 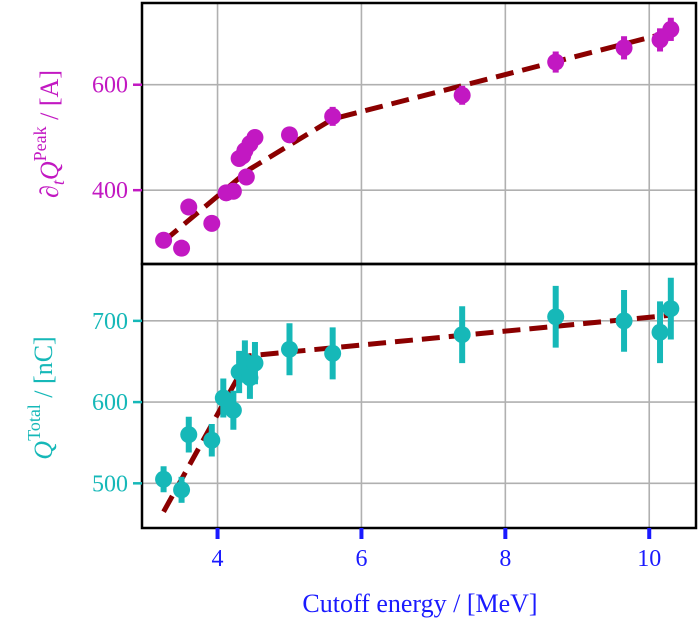 What do you see at coordinates (41, 397) in the screenshot?
I see `bottom-y-axis-label: QTotal / [nC]` at bounding box center [41, 397].